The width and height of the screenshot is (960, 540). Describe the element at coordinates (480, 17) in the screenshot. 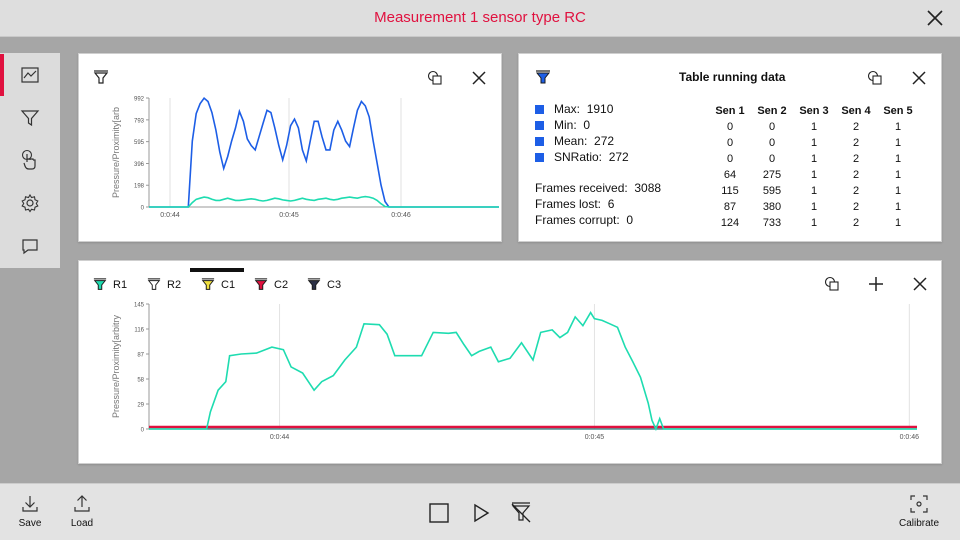

I see `window-title: Measurement 1 sensor type RC` at that location.